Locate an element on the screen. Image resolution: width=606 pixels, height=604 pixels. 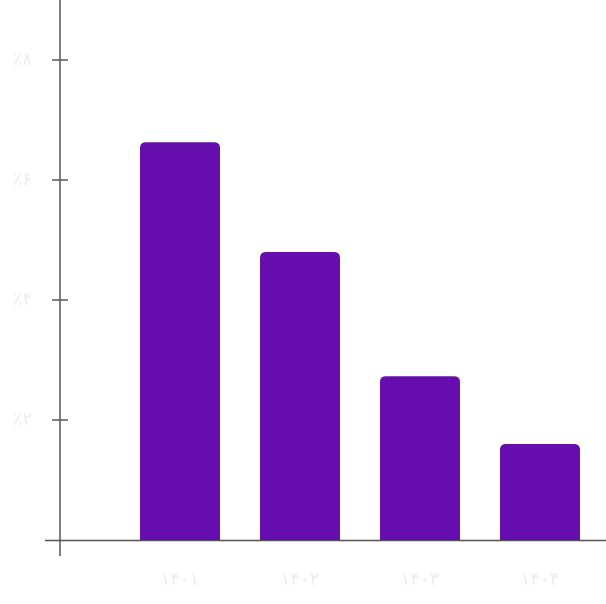
y-tick-label: ٪۴ is located at coordinates (22, 299).